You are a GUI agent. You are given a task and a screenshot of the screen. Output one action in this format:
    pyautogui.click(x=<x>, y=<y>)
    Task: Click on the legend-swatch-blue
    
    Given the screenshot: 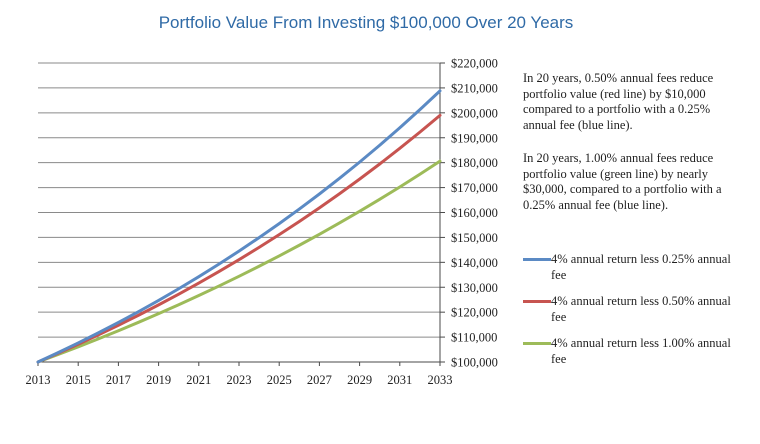 What is the action you would take?
    pyautogui.click(x=537, y=259)
    